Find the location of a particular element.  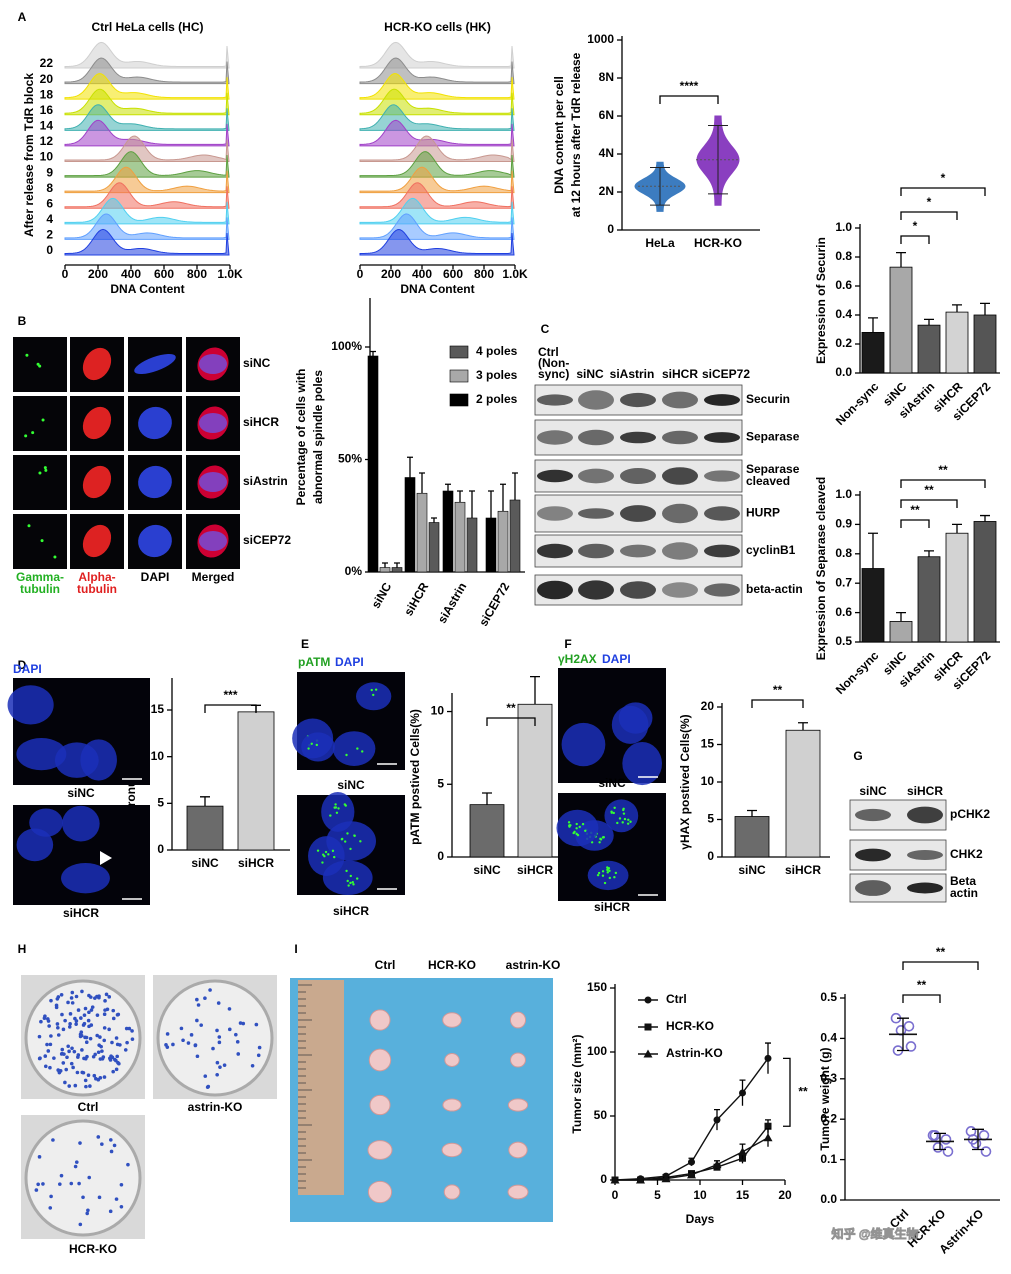

watermark: 知乎 @维真生物 is located at coordinates (874, 1233).